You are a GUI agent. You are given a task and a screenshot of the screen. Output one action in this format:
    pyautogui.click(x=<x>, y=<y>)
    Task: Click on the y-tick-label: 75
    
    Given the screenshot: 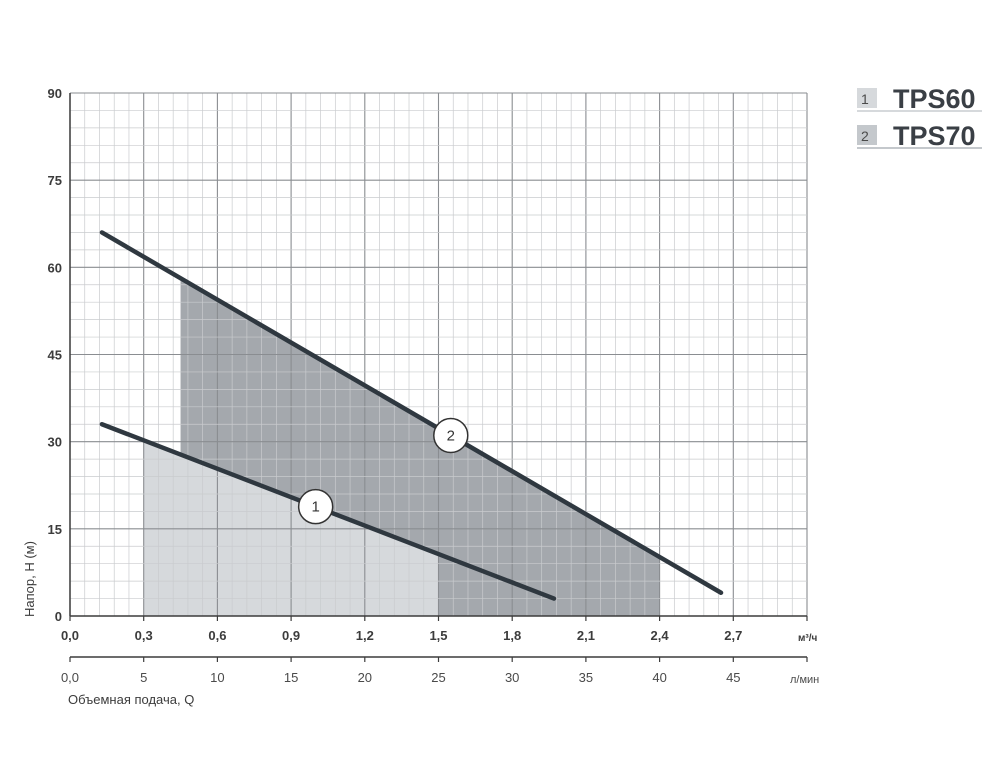 What is the action you would take?
    pyautogui.click(x=55, y=180)
    